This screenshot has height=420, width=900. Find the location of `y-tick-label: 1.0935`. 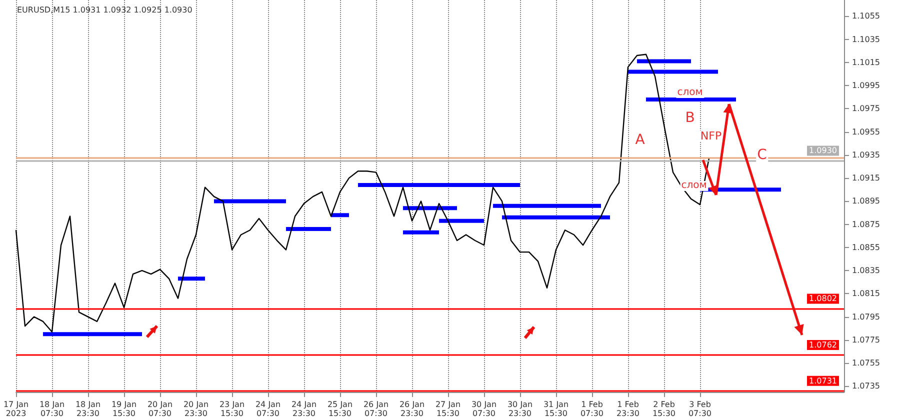

y-tick-label: 1.0935 is located at coordinates (866, 155).